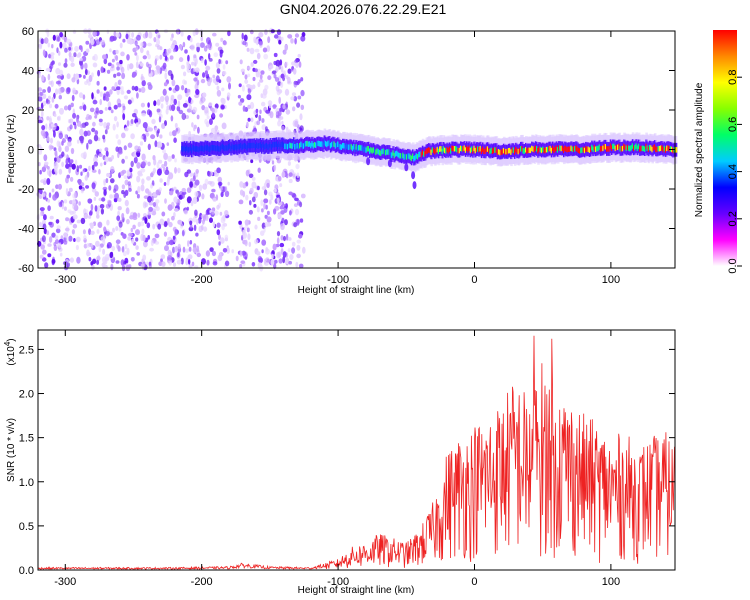 This screenshot has height=600, width=750. What do you see at coordinates (65, 582) in the screenshot?
I see `snr-x-tick-label: -300` at bounding box center [65, 582].